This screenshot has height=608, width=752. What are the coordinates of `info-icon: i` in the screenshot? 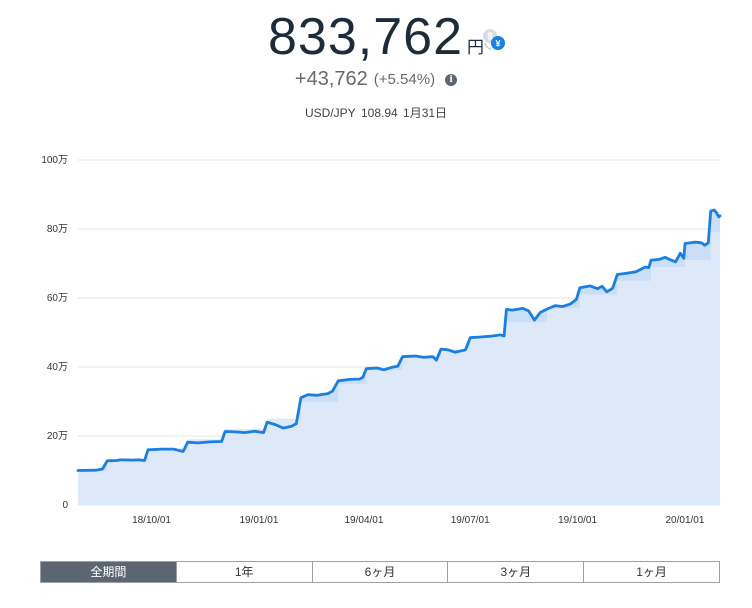 It's located at (451, 79).